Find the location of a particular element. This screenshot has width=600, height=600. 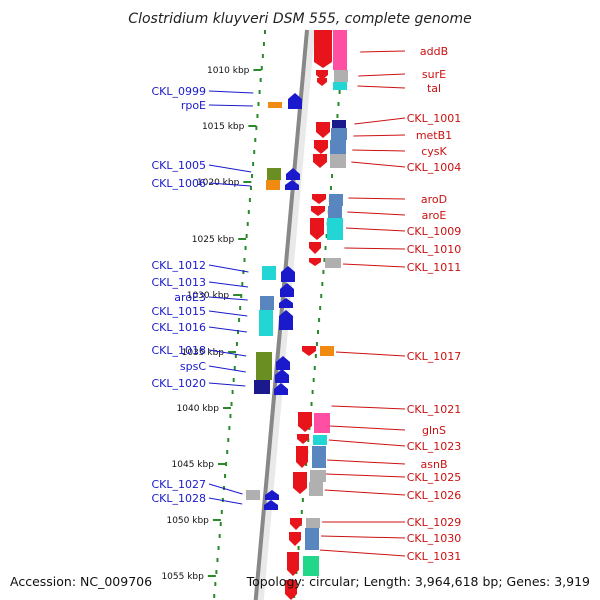

left-gene-label: CKL_1005 is located at coordinates (178, 165).